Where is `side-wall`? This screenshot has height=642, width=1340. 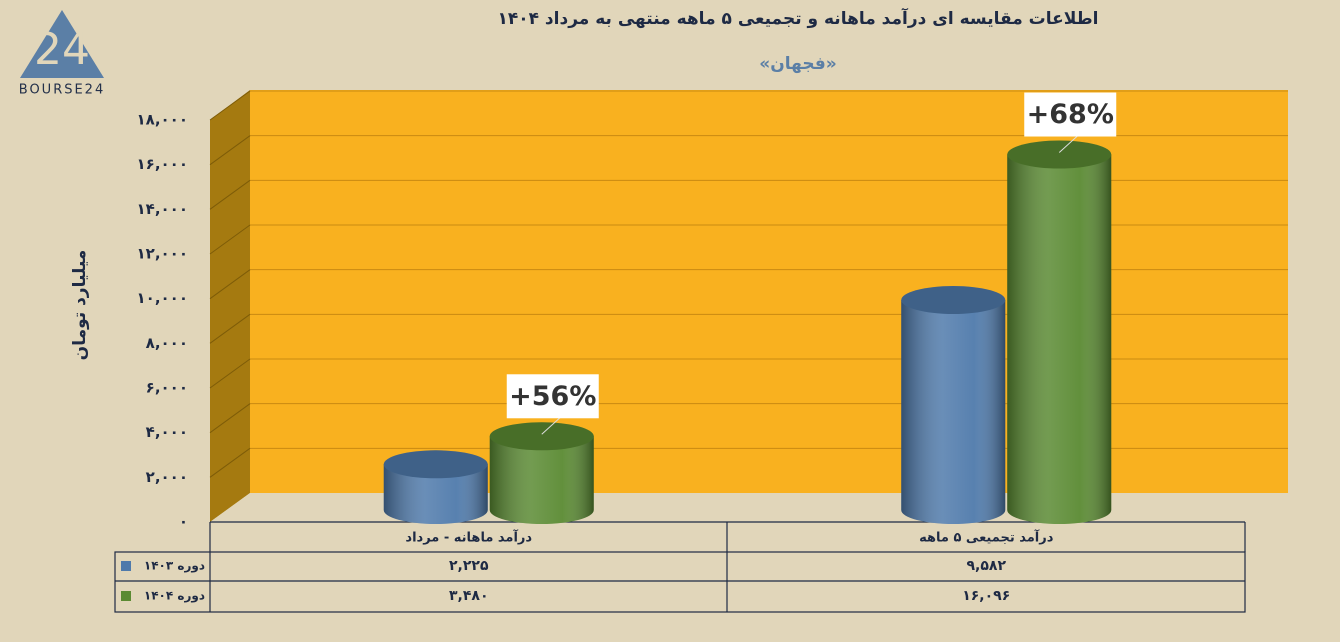 side-wall is located at coordinates (230, 306).